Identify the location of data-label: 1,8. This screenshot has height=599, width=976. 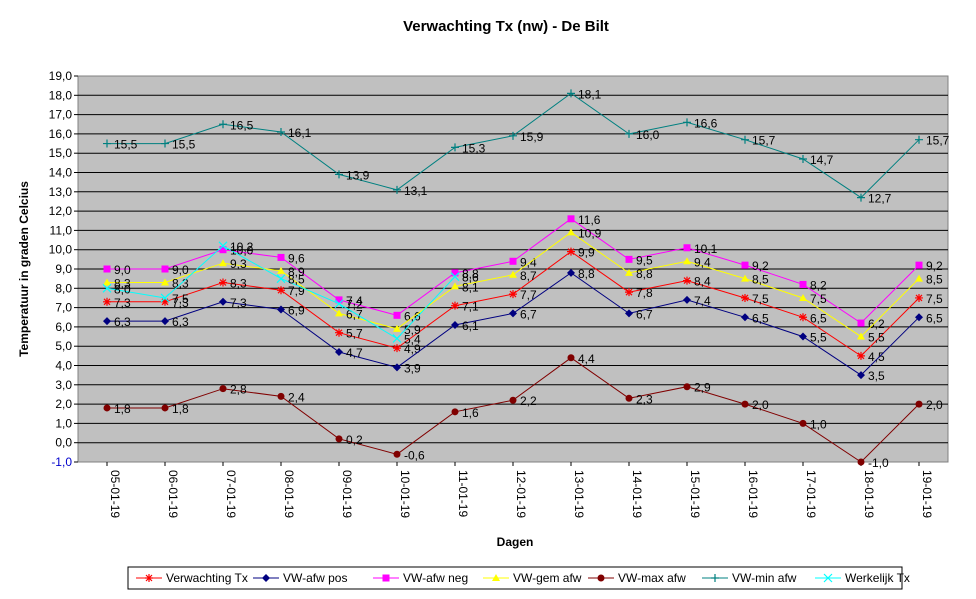
(180, 409).